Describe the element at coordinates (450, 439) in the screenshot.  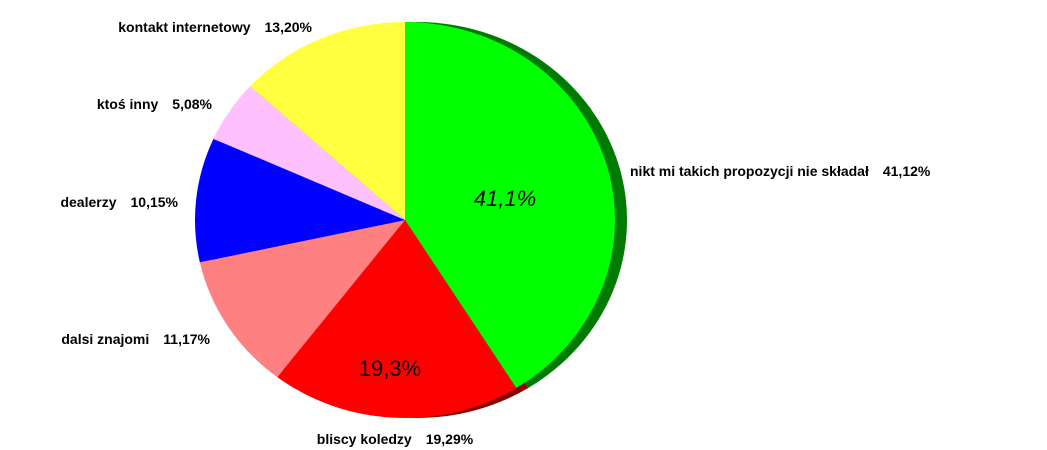
I see `value-label: 19,29%` at that location.